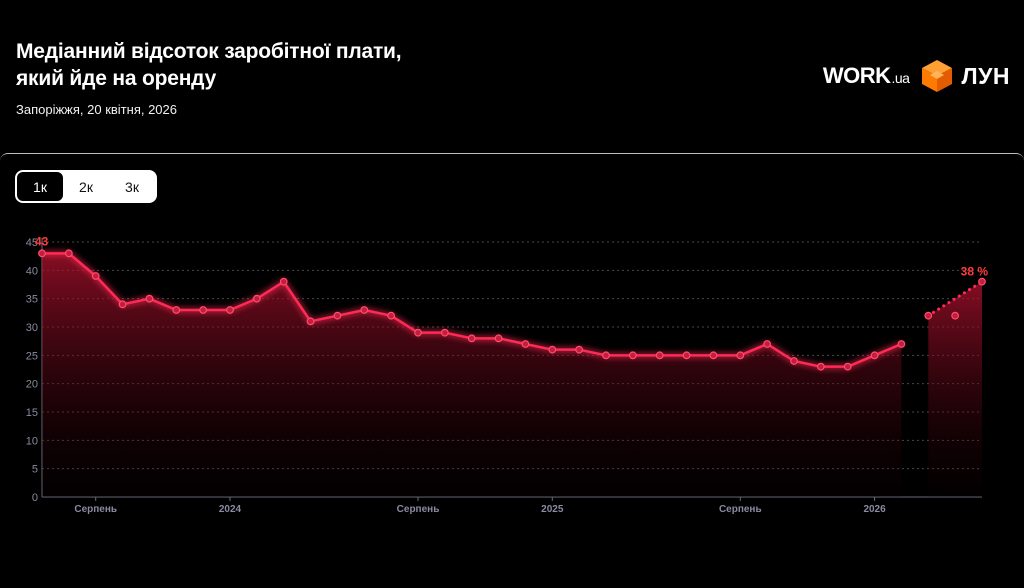 Image resolution: width=1024 pixels, height=588 pixels. What do you see at coordinates (32, 300) in the screenshot?
I see `y-tick-label-35: 35` at bounding box center [32, 300].